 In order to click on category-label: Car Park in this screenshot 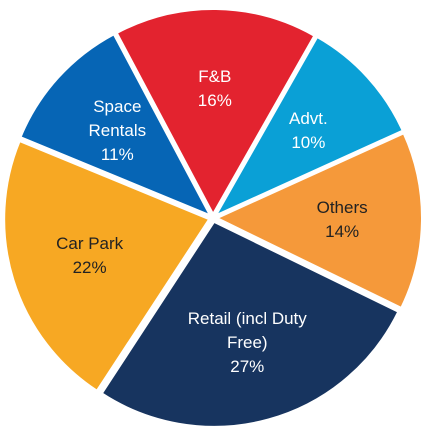, I will do `click(90, 244)`.